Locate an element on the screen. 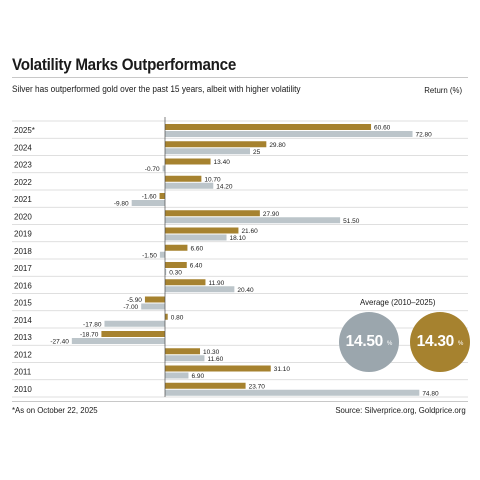 The image size is (480, 480). value-label: -9.80 is located at coordinates (121, 204).